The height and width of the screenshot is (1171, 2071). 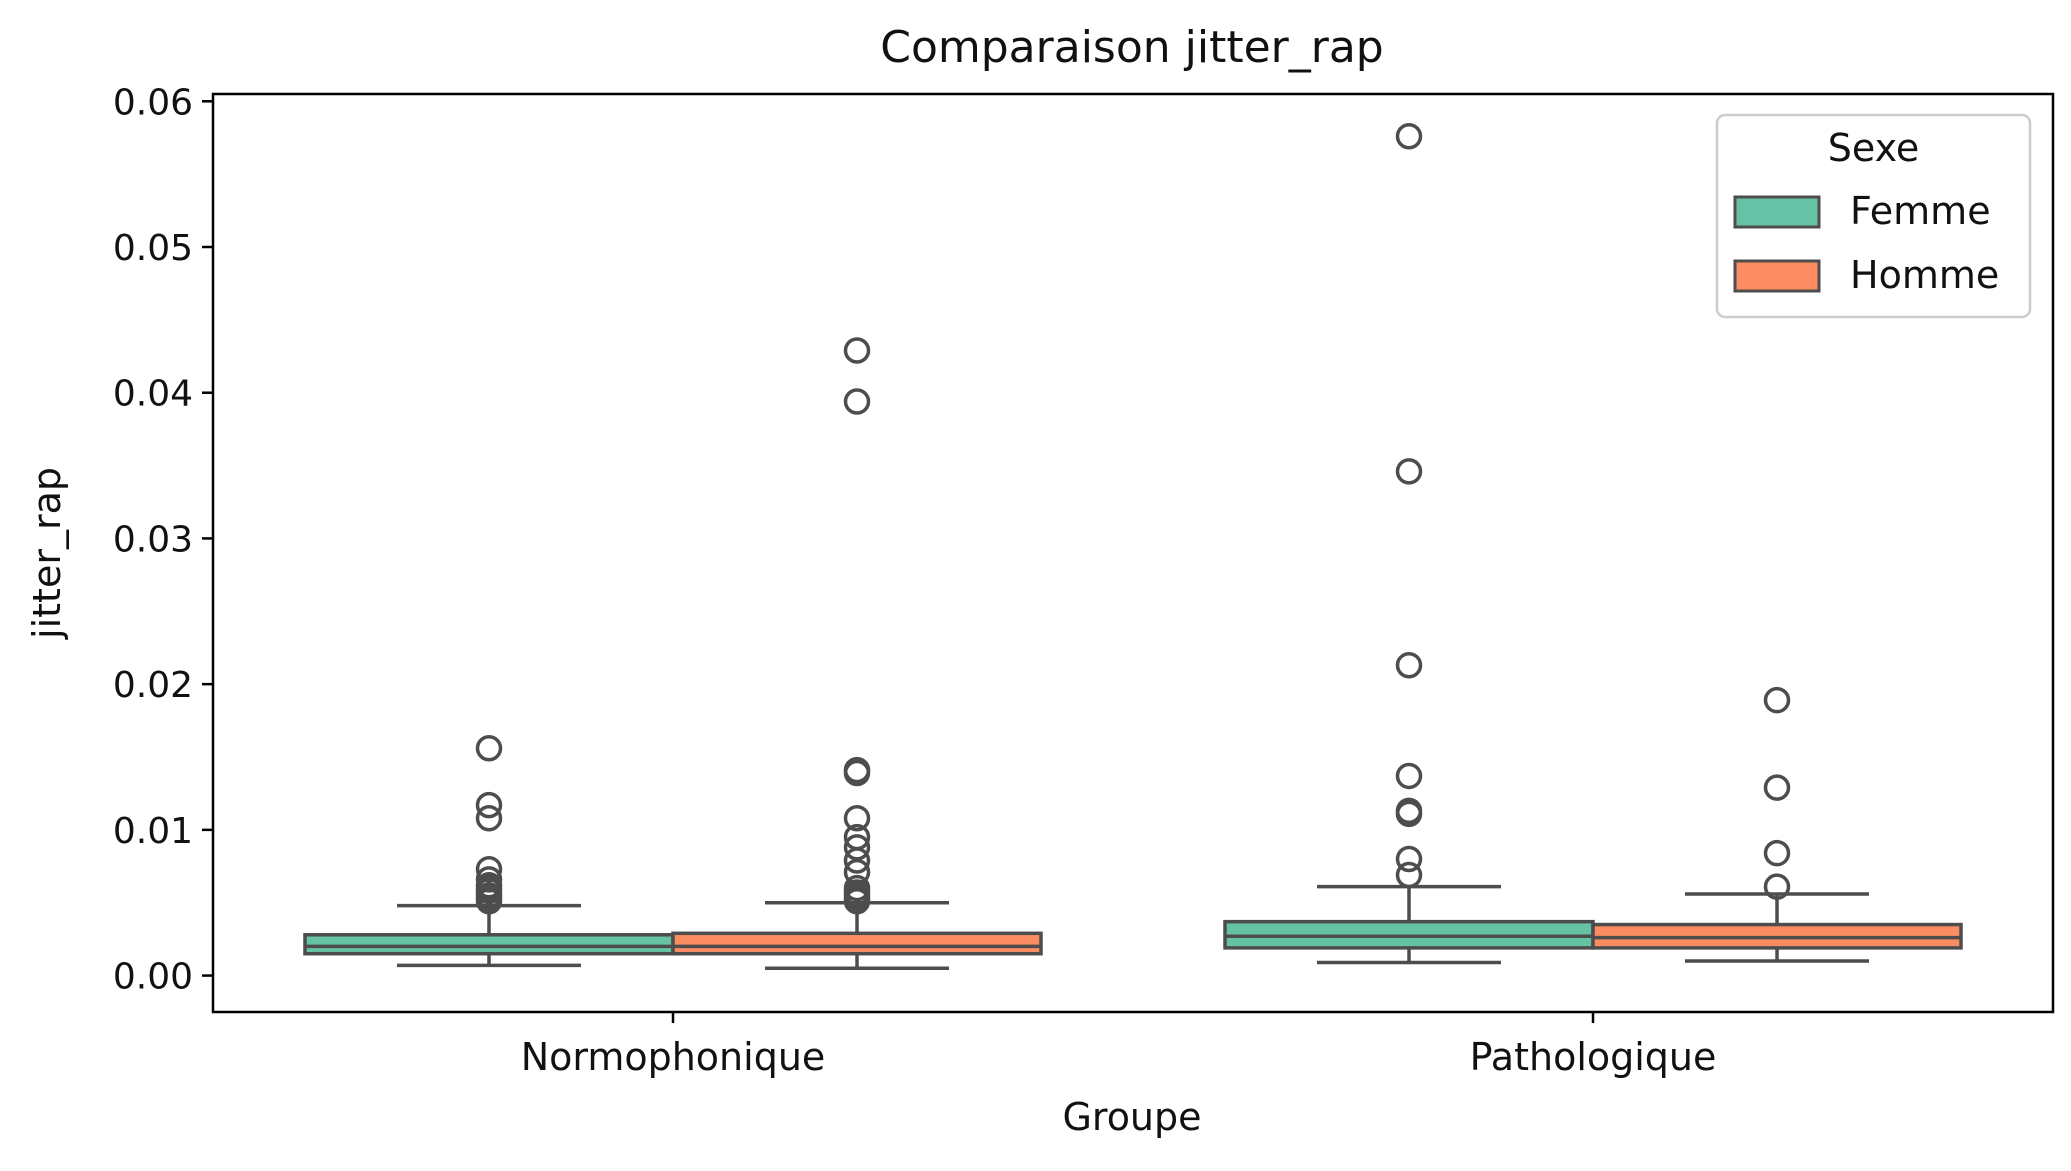 What do you see at coordinates (153, 394) in the screenshot?
I see `y-tick-label: 0.04` at bounding box center [153, 394].